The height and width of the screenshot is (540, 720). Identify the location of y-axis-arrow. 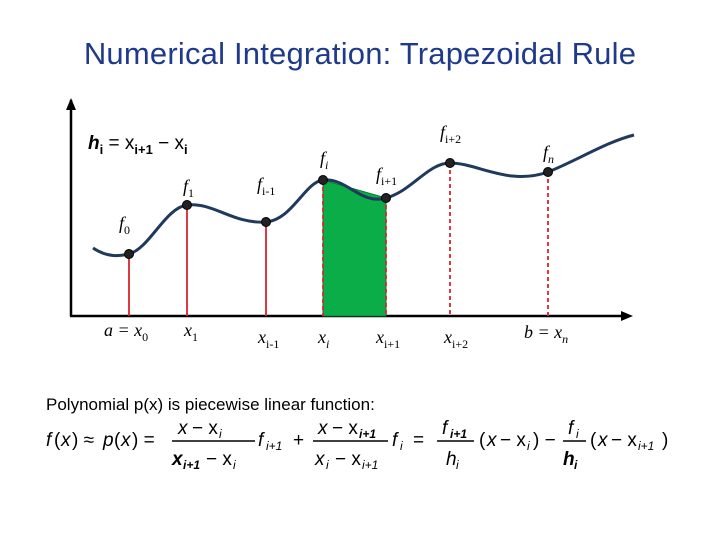
(71, 104).